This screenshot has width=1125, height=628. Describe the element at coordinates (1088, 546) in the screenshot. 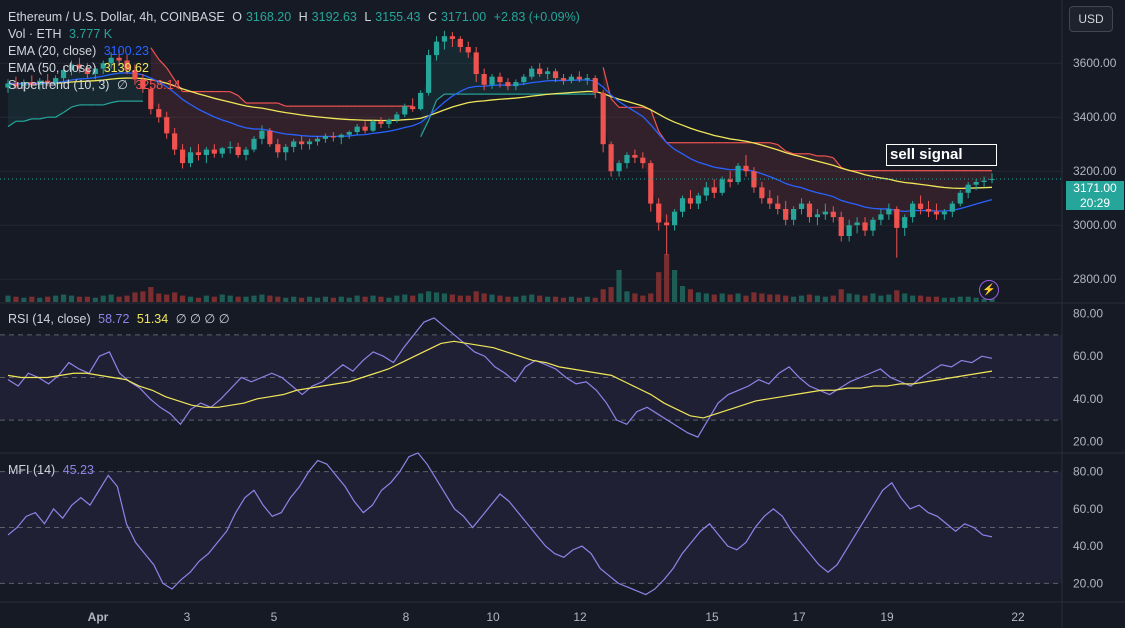

I see `mfi-axis-label: 40.00` at that location.